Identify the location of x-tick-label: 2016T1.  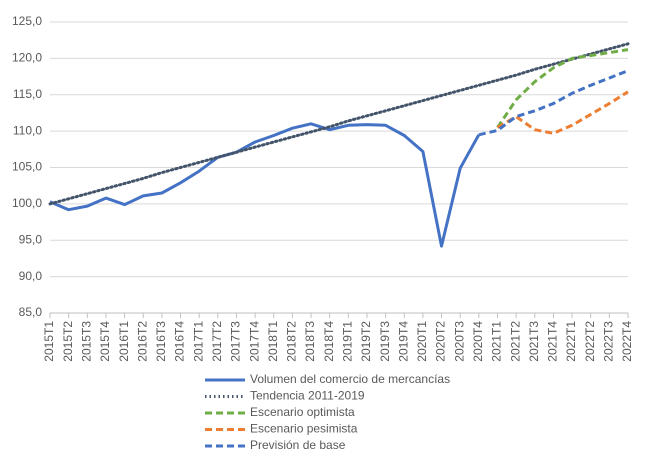
(124, 341).